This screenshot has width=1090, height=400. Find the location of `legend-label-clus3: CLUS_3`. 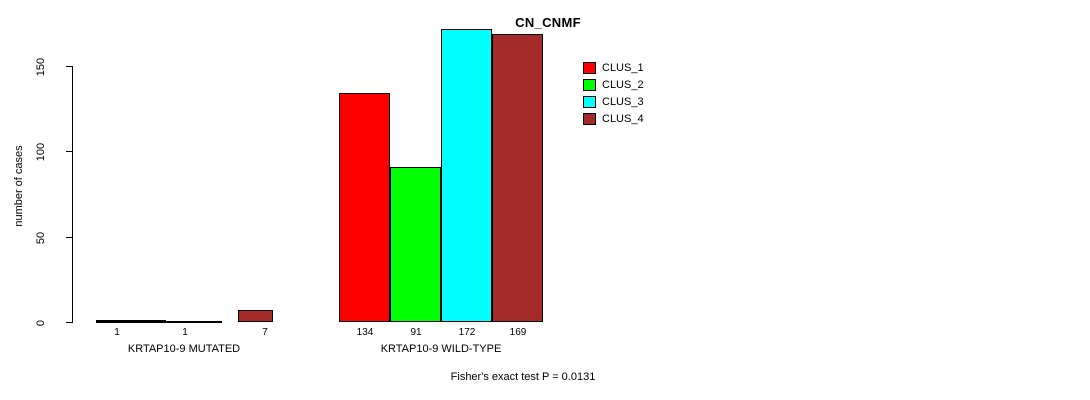

legend-label-clus3: CLUS_3 is located at coordinates (623, 101).